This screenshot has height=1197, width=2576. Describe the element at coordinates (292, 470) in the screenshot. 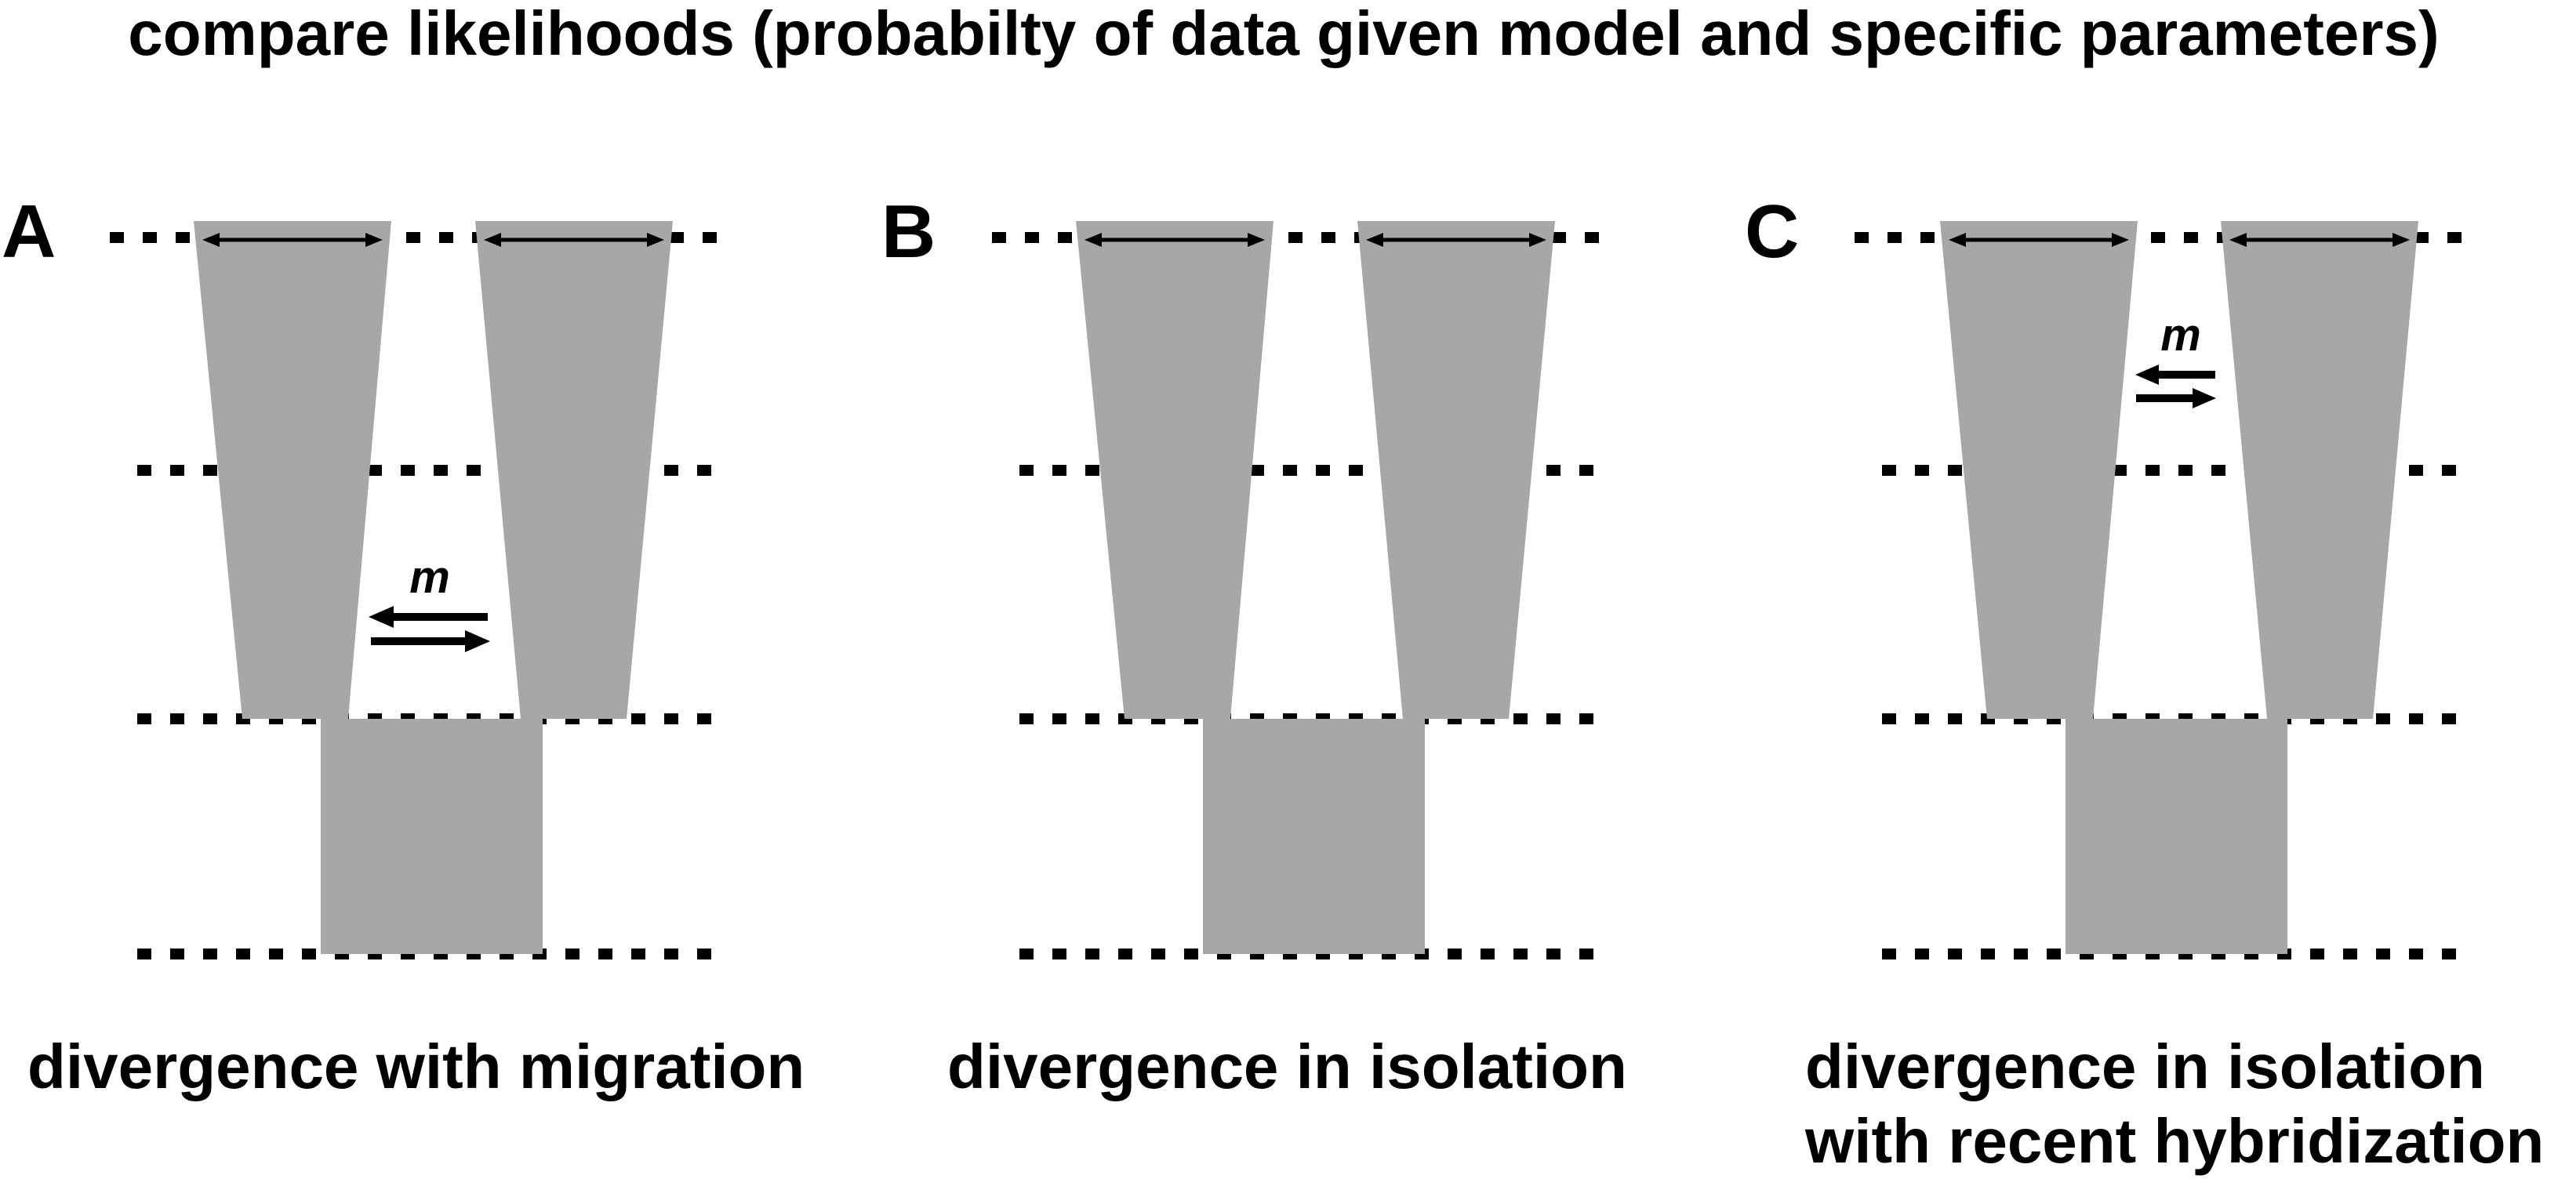

I see `panel-a-daughter-population-left` at that location.